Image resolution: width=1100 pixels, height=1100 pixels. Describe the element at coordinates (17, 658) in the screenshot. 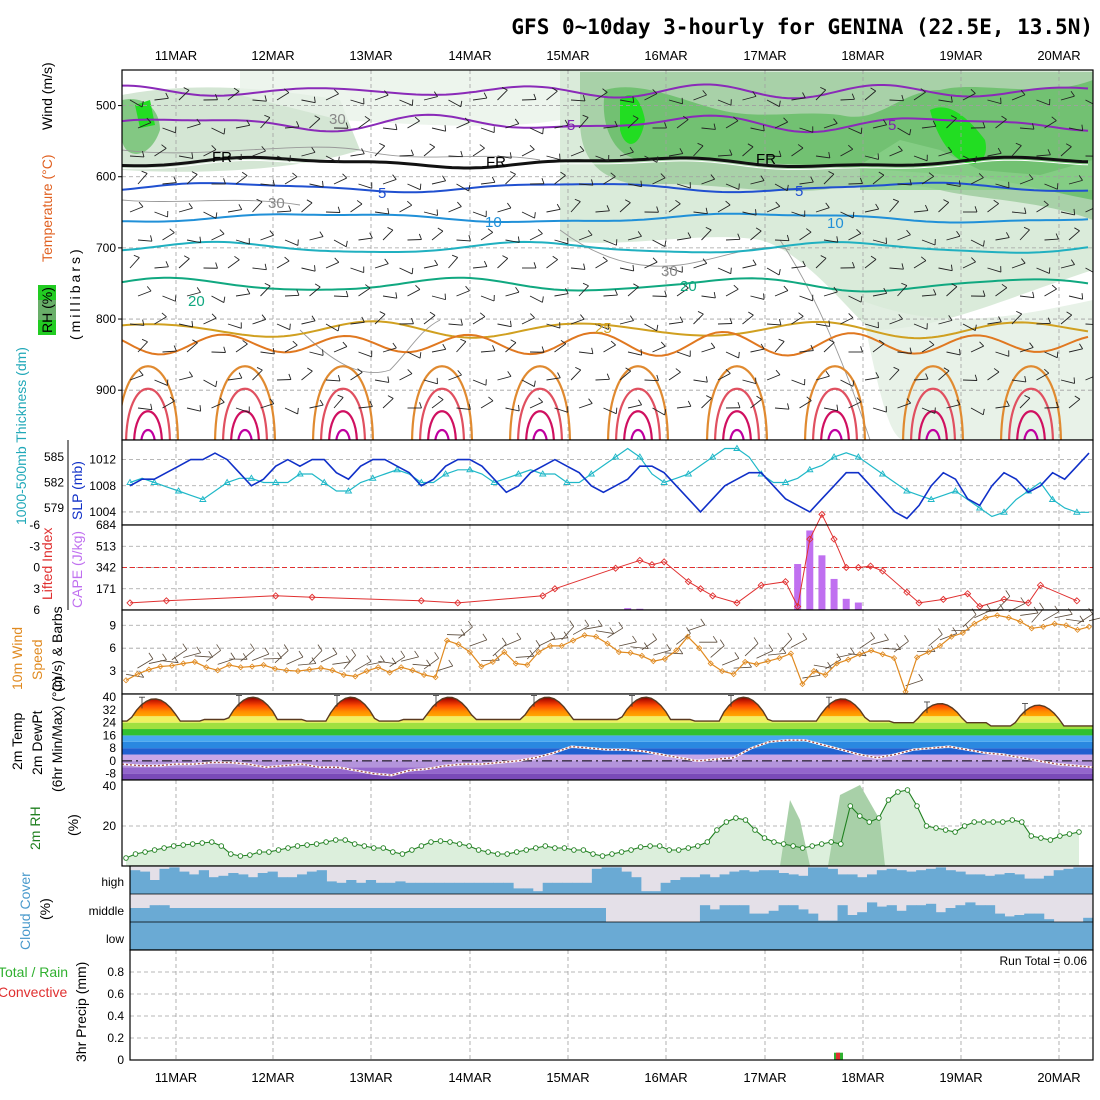

I see `wind10m-label-a: 10m Wind` at that location.